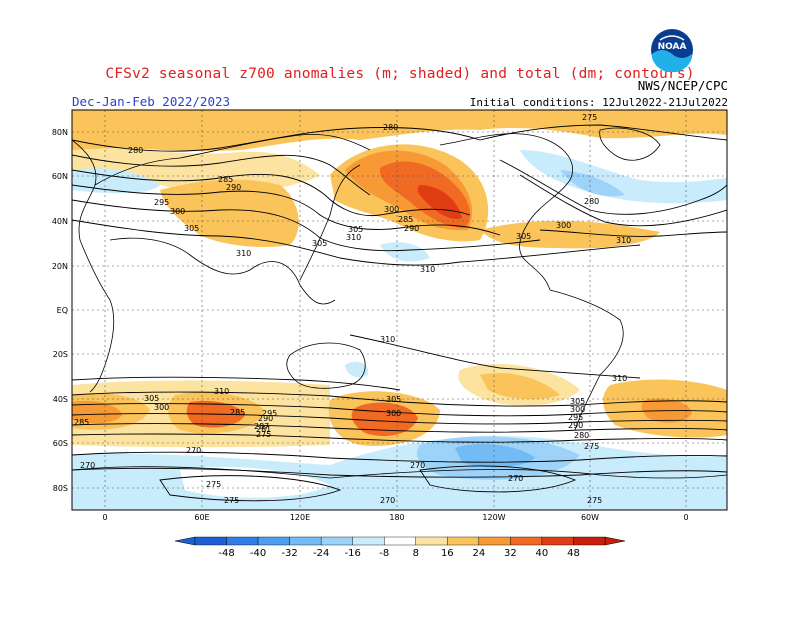 Image resolution: width=800 pixels, height=618 pixels. I want to click on anomaly-asia-band, so click(229, 213).